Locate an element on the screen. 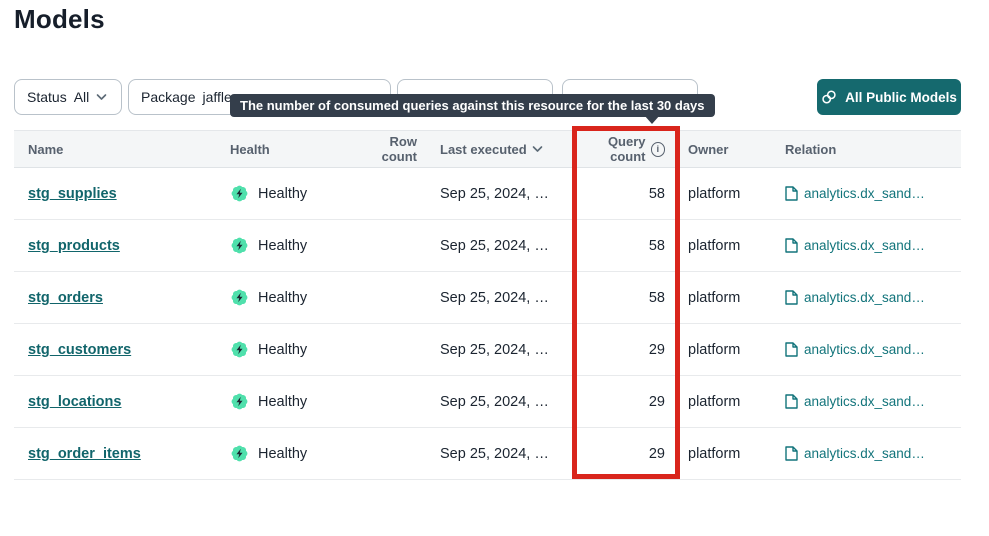  chevron-down-icon is located at coordinates (101, 97).